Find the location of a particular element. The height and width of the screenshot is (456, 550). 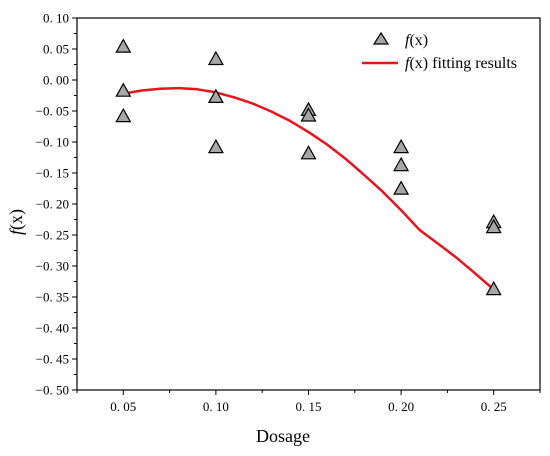

y-tick-label: −0. 25 is located at coordinates (52, 235).